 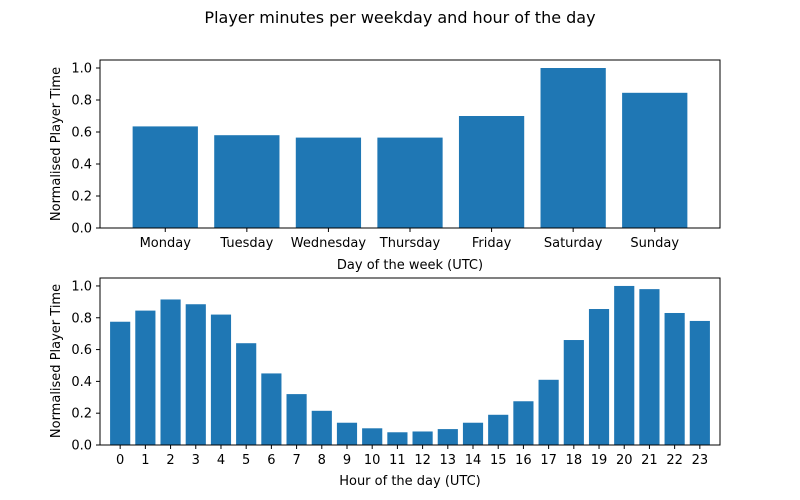 I want to click on hour-x-tick-label: 20, so click(x=624, y=460).